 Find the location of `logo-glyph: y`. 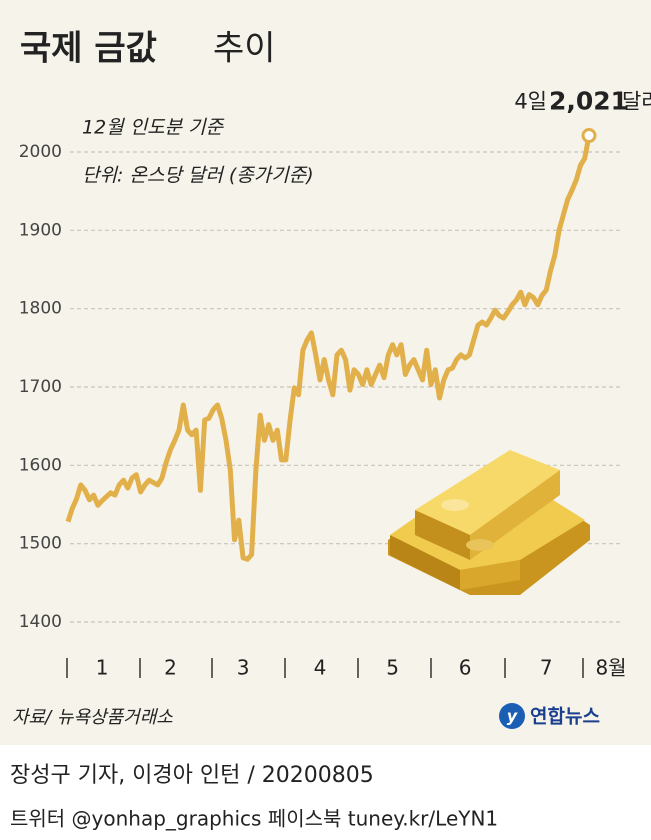

logo-glyph: y is located at coordinates (512, 716).